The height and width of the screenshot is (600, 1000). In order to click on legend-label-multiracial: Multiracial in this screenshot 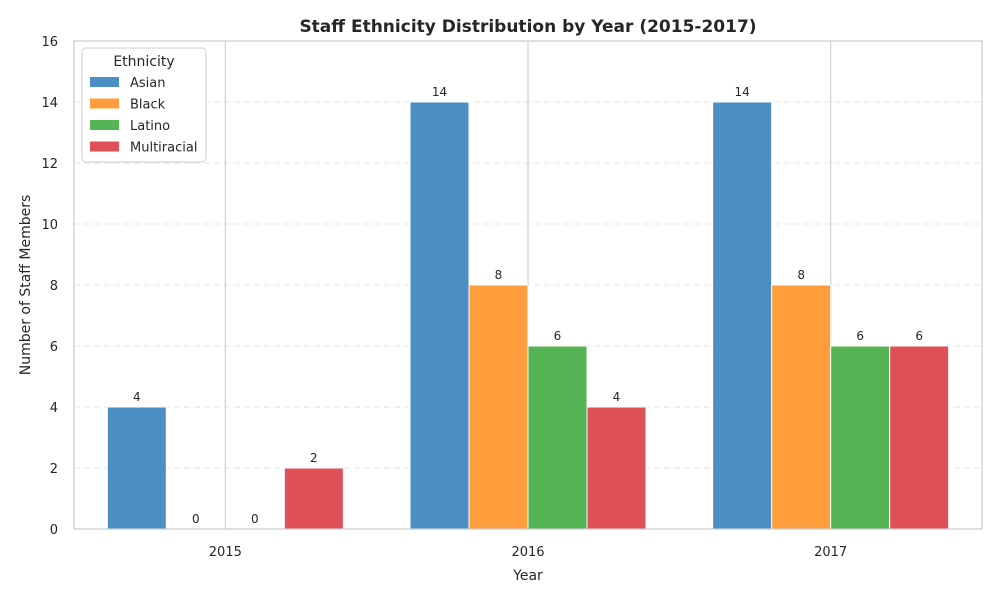, I will do `click(163, 148)`.